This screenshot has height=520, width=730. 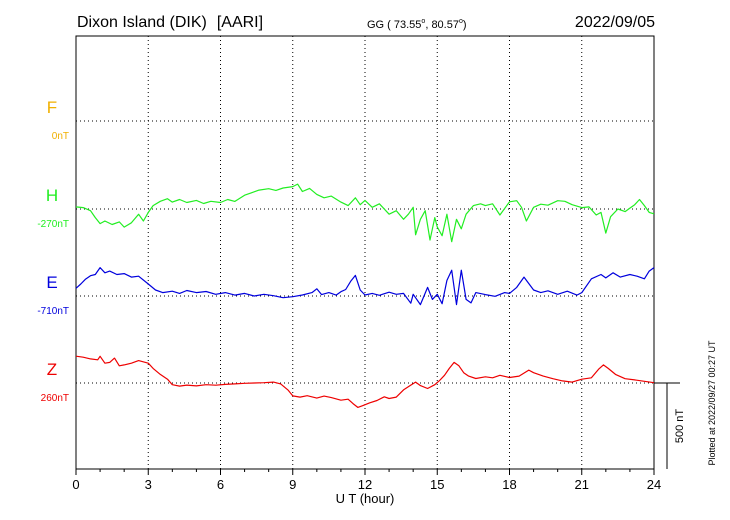 What do you see at coordinates (75, 484) in the screenshot?
I see `x-tick-label: 0` at bounding box center [75, 484].